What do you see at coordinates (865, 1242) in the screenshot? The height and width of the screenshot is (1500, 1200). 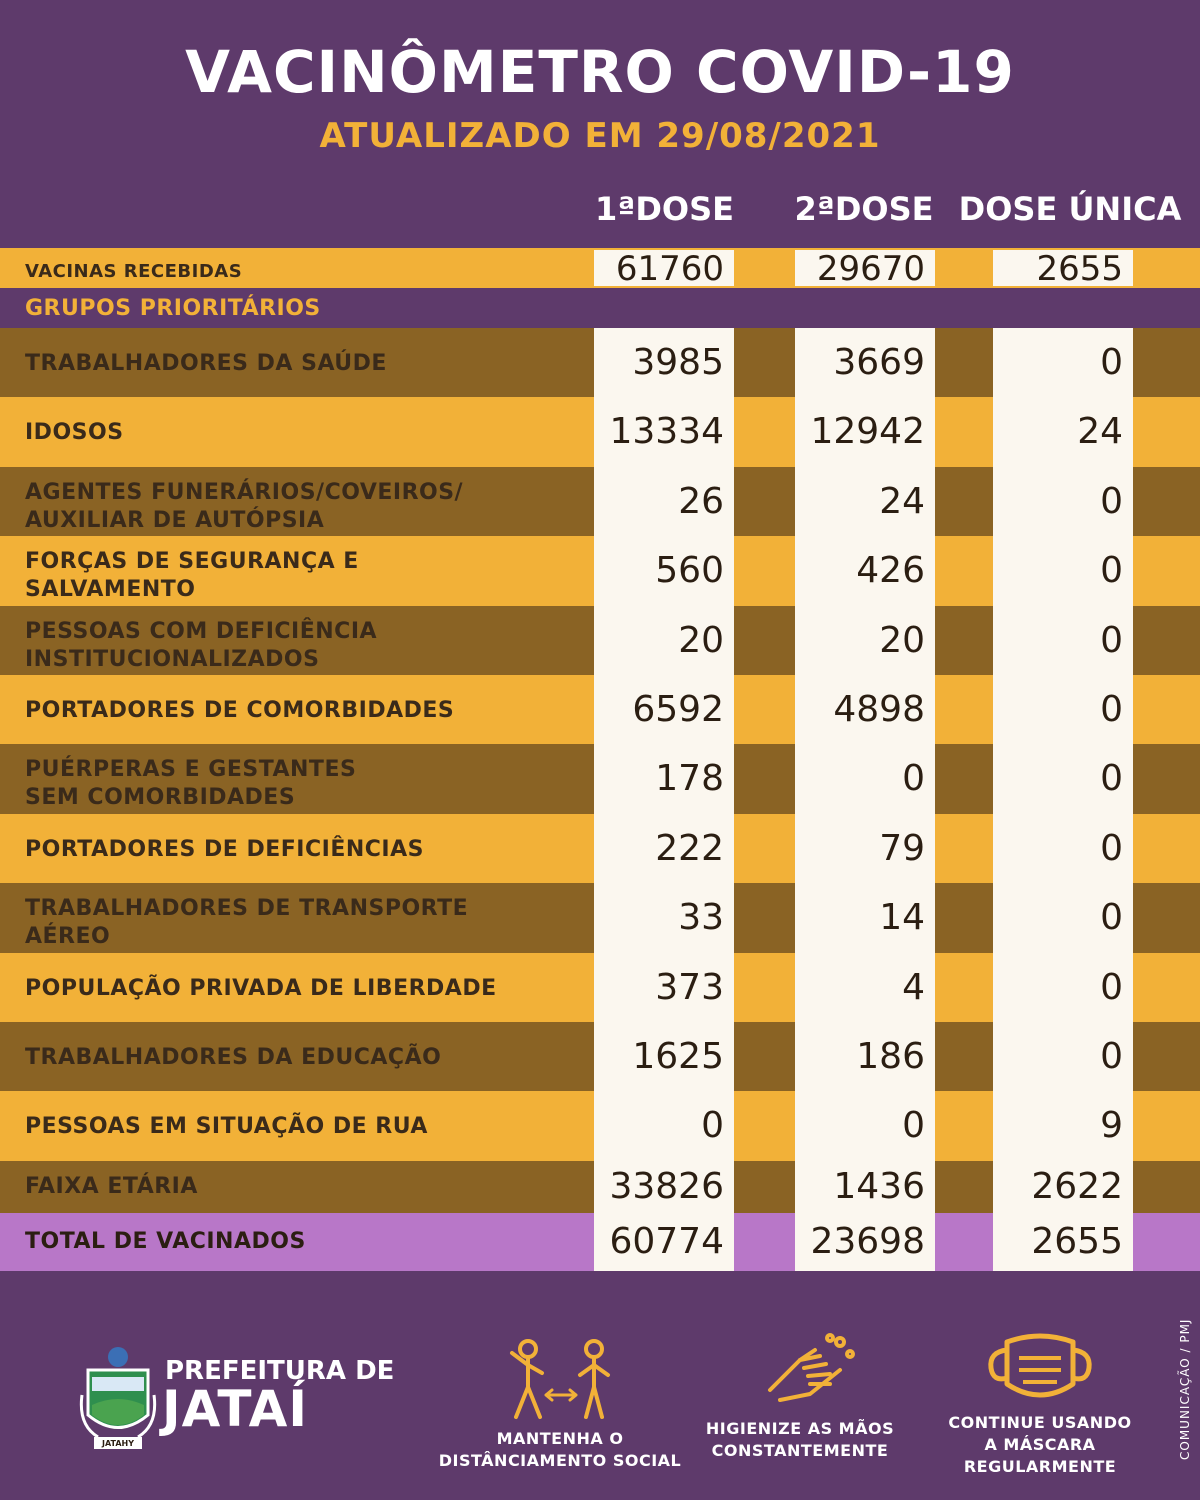 I see `total-value: 23698` at bounding box center [865, 1242].